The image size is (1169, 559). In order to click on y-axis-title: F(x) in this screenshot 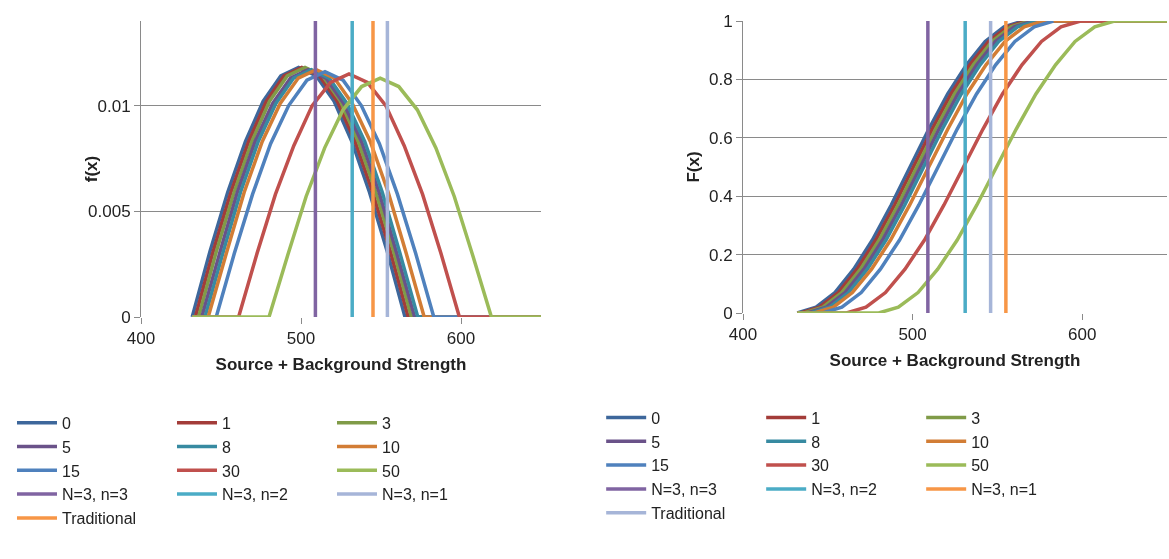, I will do `click(693, 167)`.